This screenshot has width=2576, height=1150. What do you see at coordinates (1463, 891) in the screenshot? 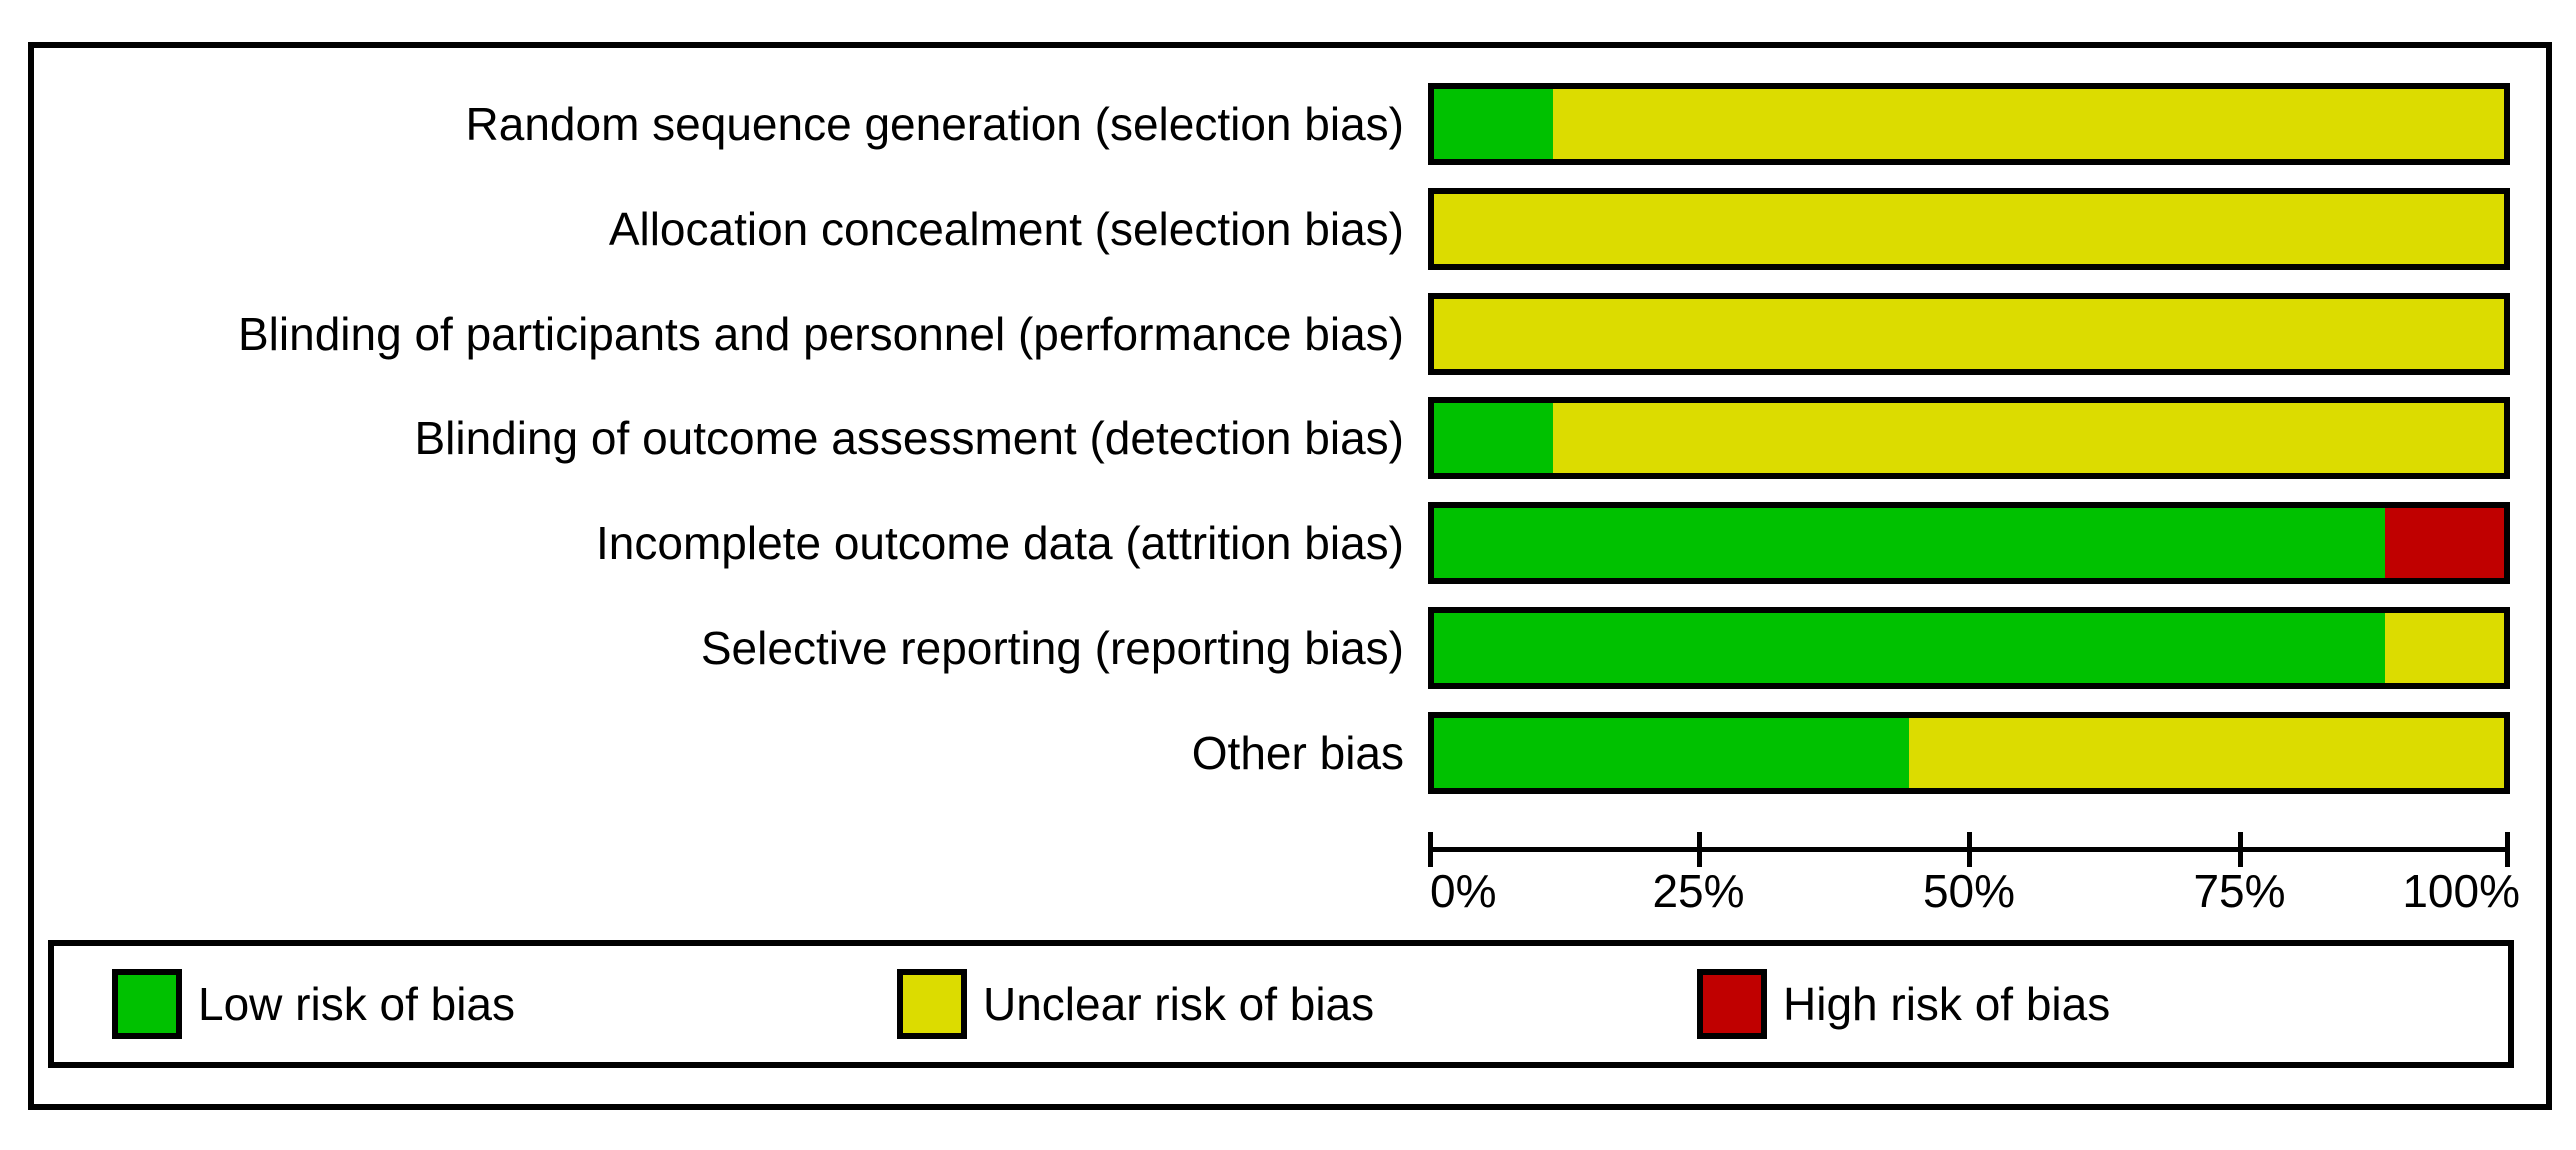
I see `x-axis-tick-label: 0%` at bounding box center [1463, 891].